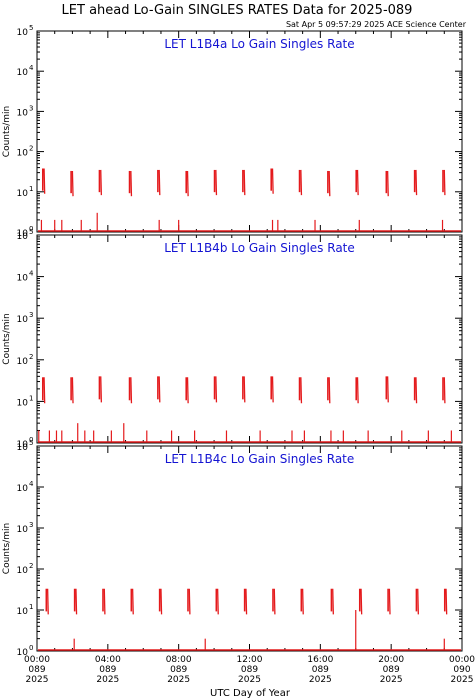 Image resolution: width=475 pixels, height=700 pixels. I want to click on x-tick-time: 04:00, so click(108, 660).